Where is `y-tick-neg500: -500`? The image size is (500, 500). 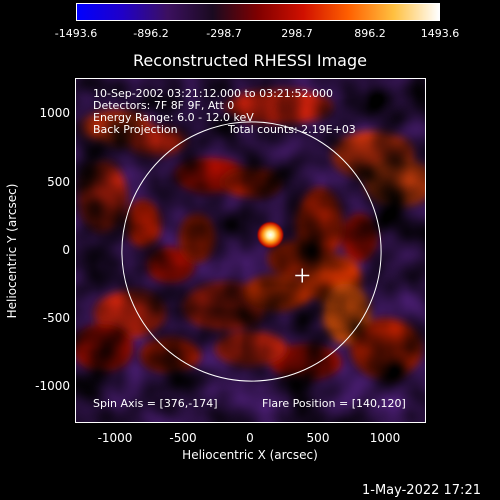 y-tick-neg500: -500 is located at coordinates (56, 318).